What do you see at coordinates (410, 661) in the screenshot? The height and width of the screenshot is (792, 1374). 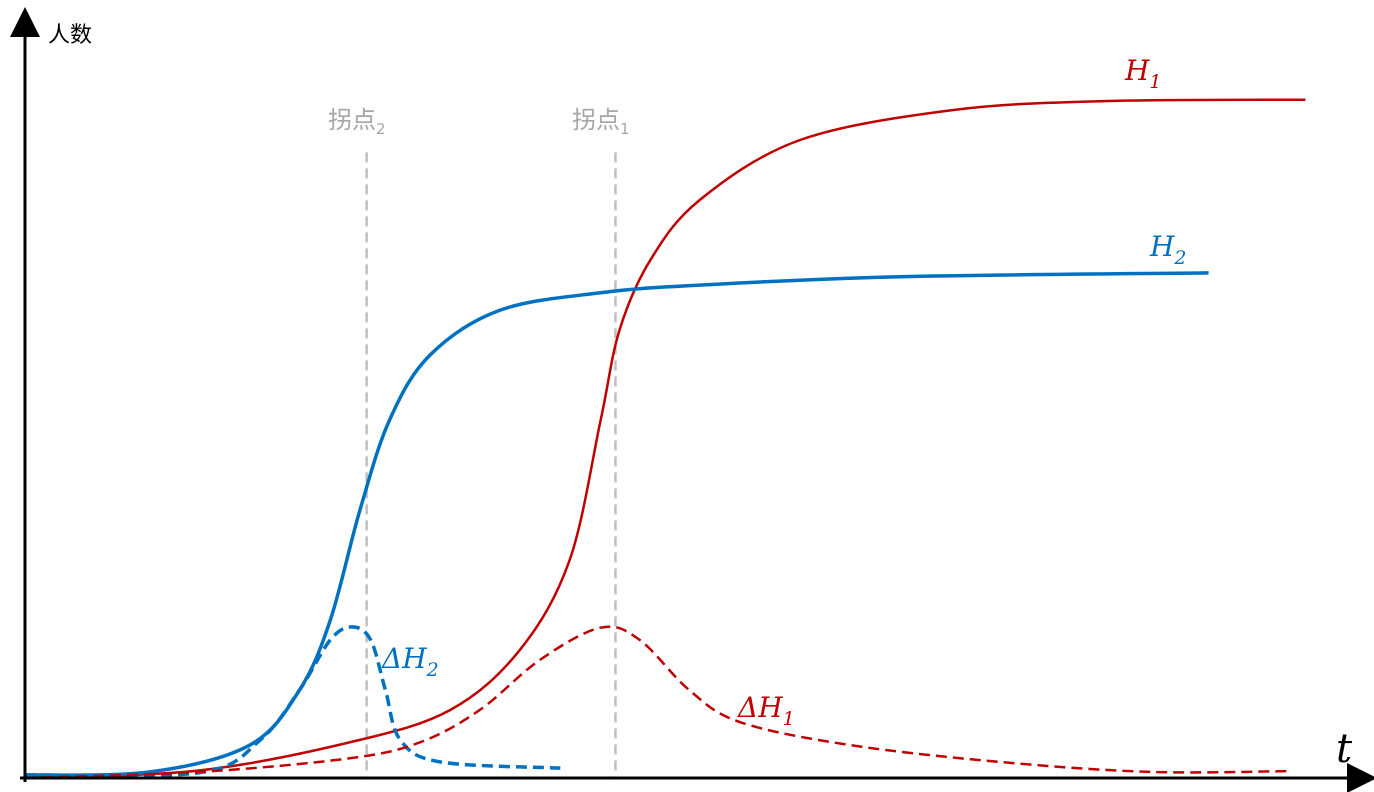 I see `delta-h2-label: ΔH2` at bounding box center [410, 661].